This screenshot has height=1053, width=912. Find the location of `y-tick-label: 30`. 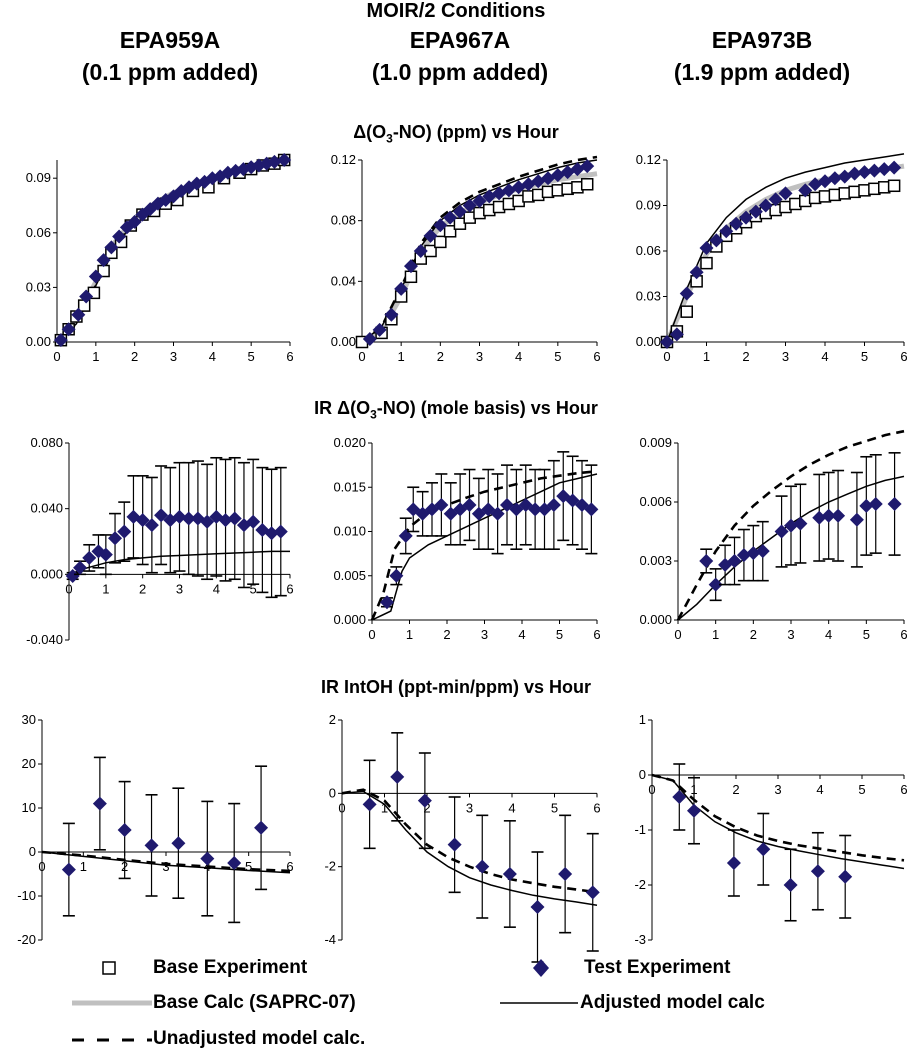

y-tick-label: 30 is located at coordinates (29, 719).